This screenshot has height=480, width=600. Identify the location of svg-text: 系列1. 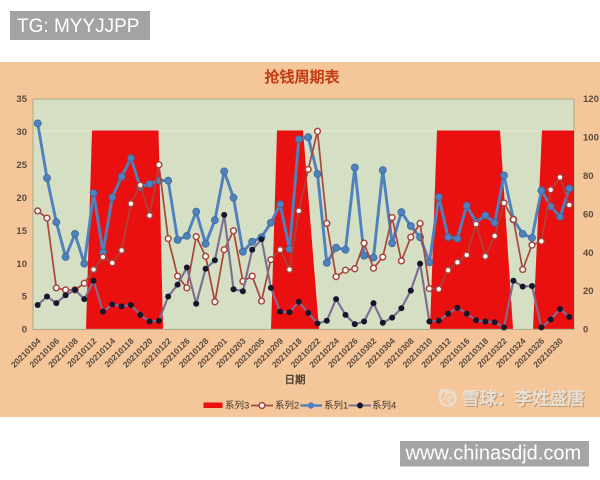
(336, 406).